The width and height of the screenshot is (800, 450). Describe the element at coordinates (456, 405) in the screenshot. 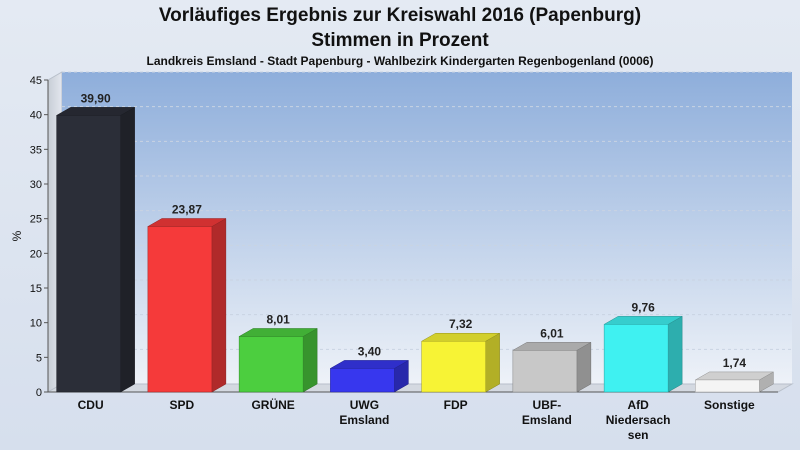

I see `x-category-label: FDP` at that location.